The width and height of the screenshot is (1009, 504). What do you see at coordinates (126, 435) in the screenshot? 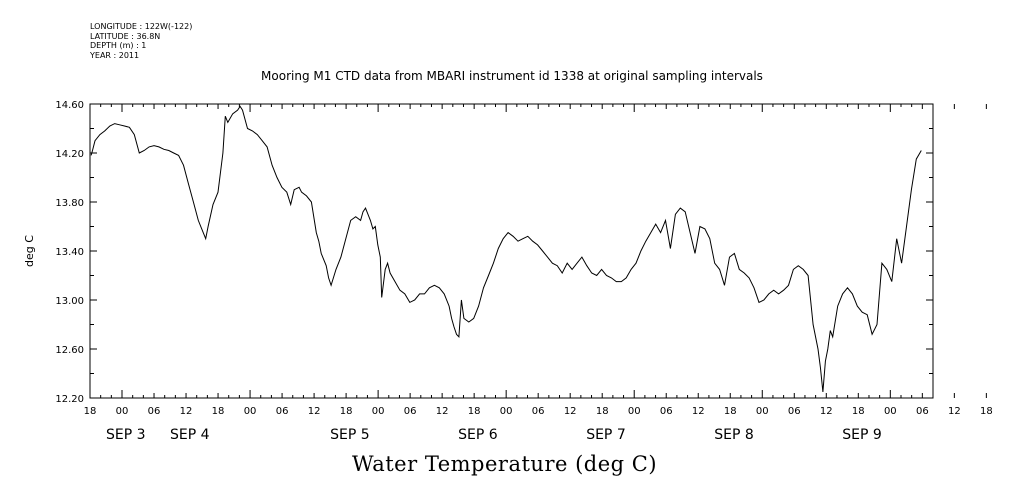
I see `date-label: SEP 3` at bounding box center [126, 435].